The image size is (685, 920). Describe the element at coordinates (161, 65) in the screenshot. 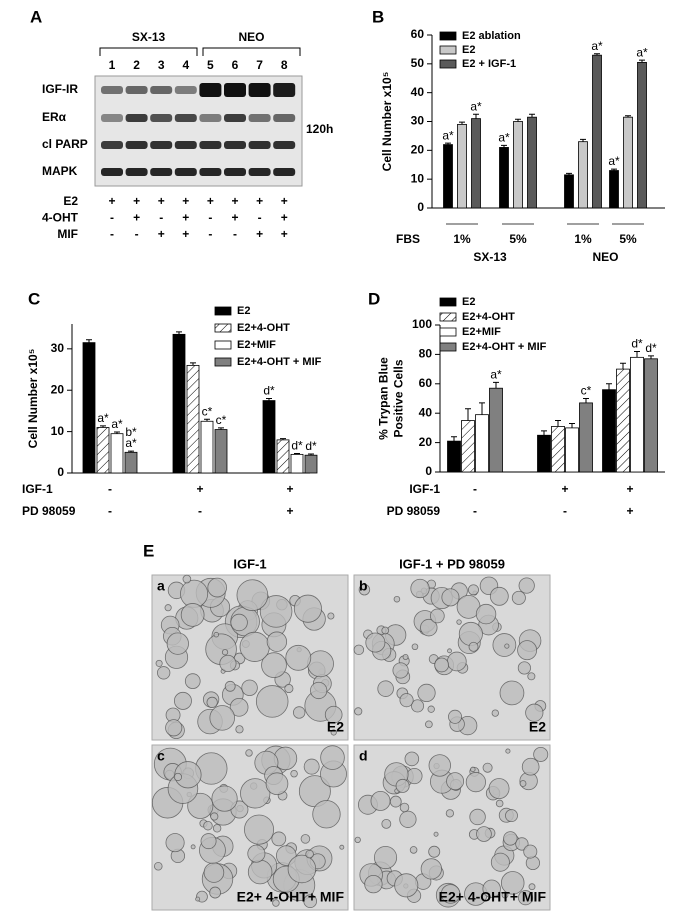

I see `lane-number: 3` at that location.